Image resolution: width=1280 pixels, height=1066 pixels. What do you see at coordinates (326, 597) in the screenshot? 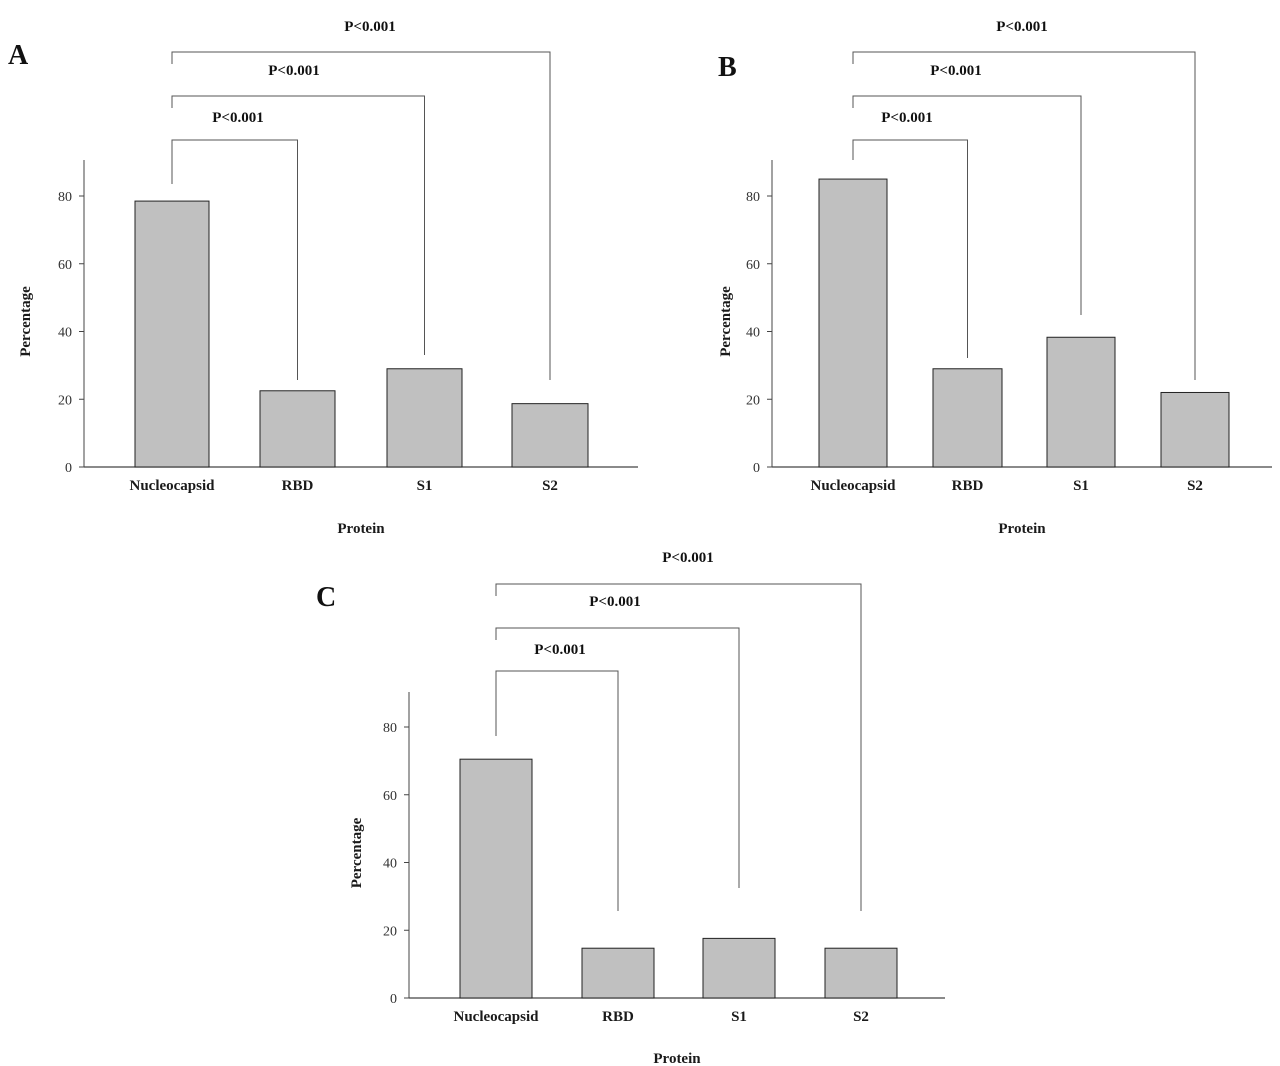
I see `panel-letter: C` at bounding box center [326, 597].